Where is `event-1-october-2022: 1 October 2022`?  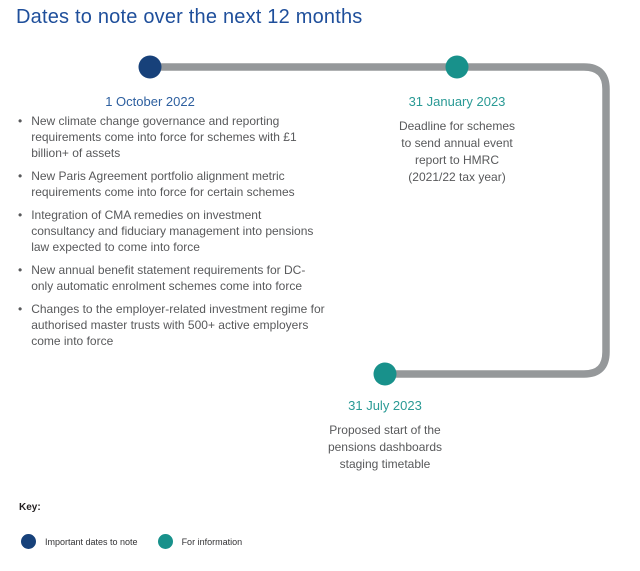 event-1-october-2022: 1 October 2022 is located at coordinates (150, 101).